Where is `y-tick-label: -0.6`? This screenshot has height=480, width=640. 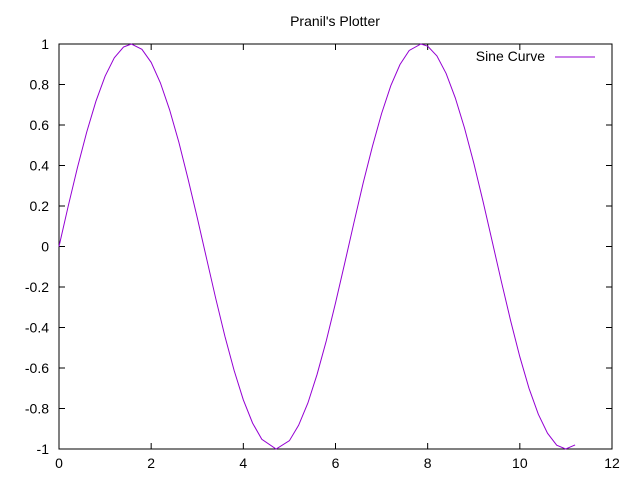 y-tick-label: -0.6 is located at coordinates (37, 368).